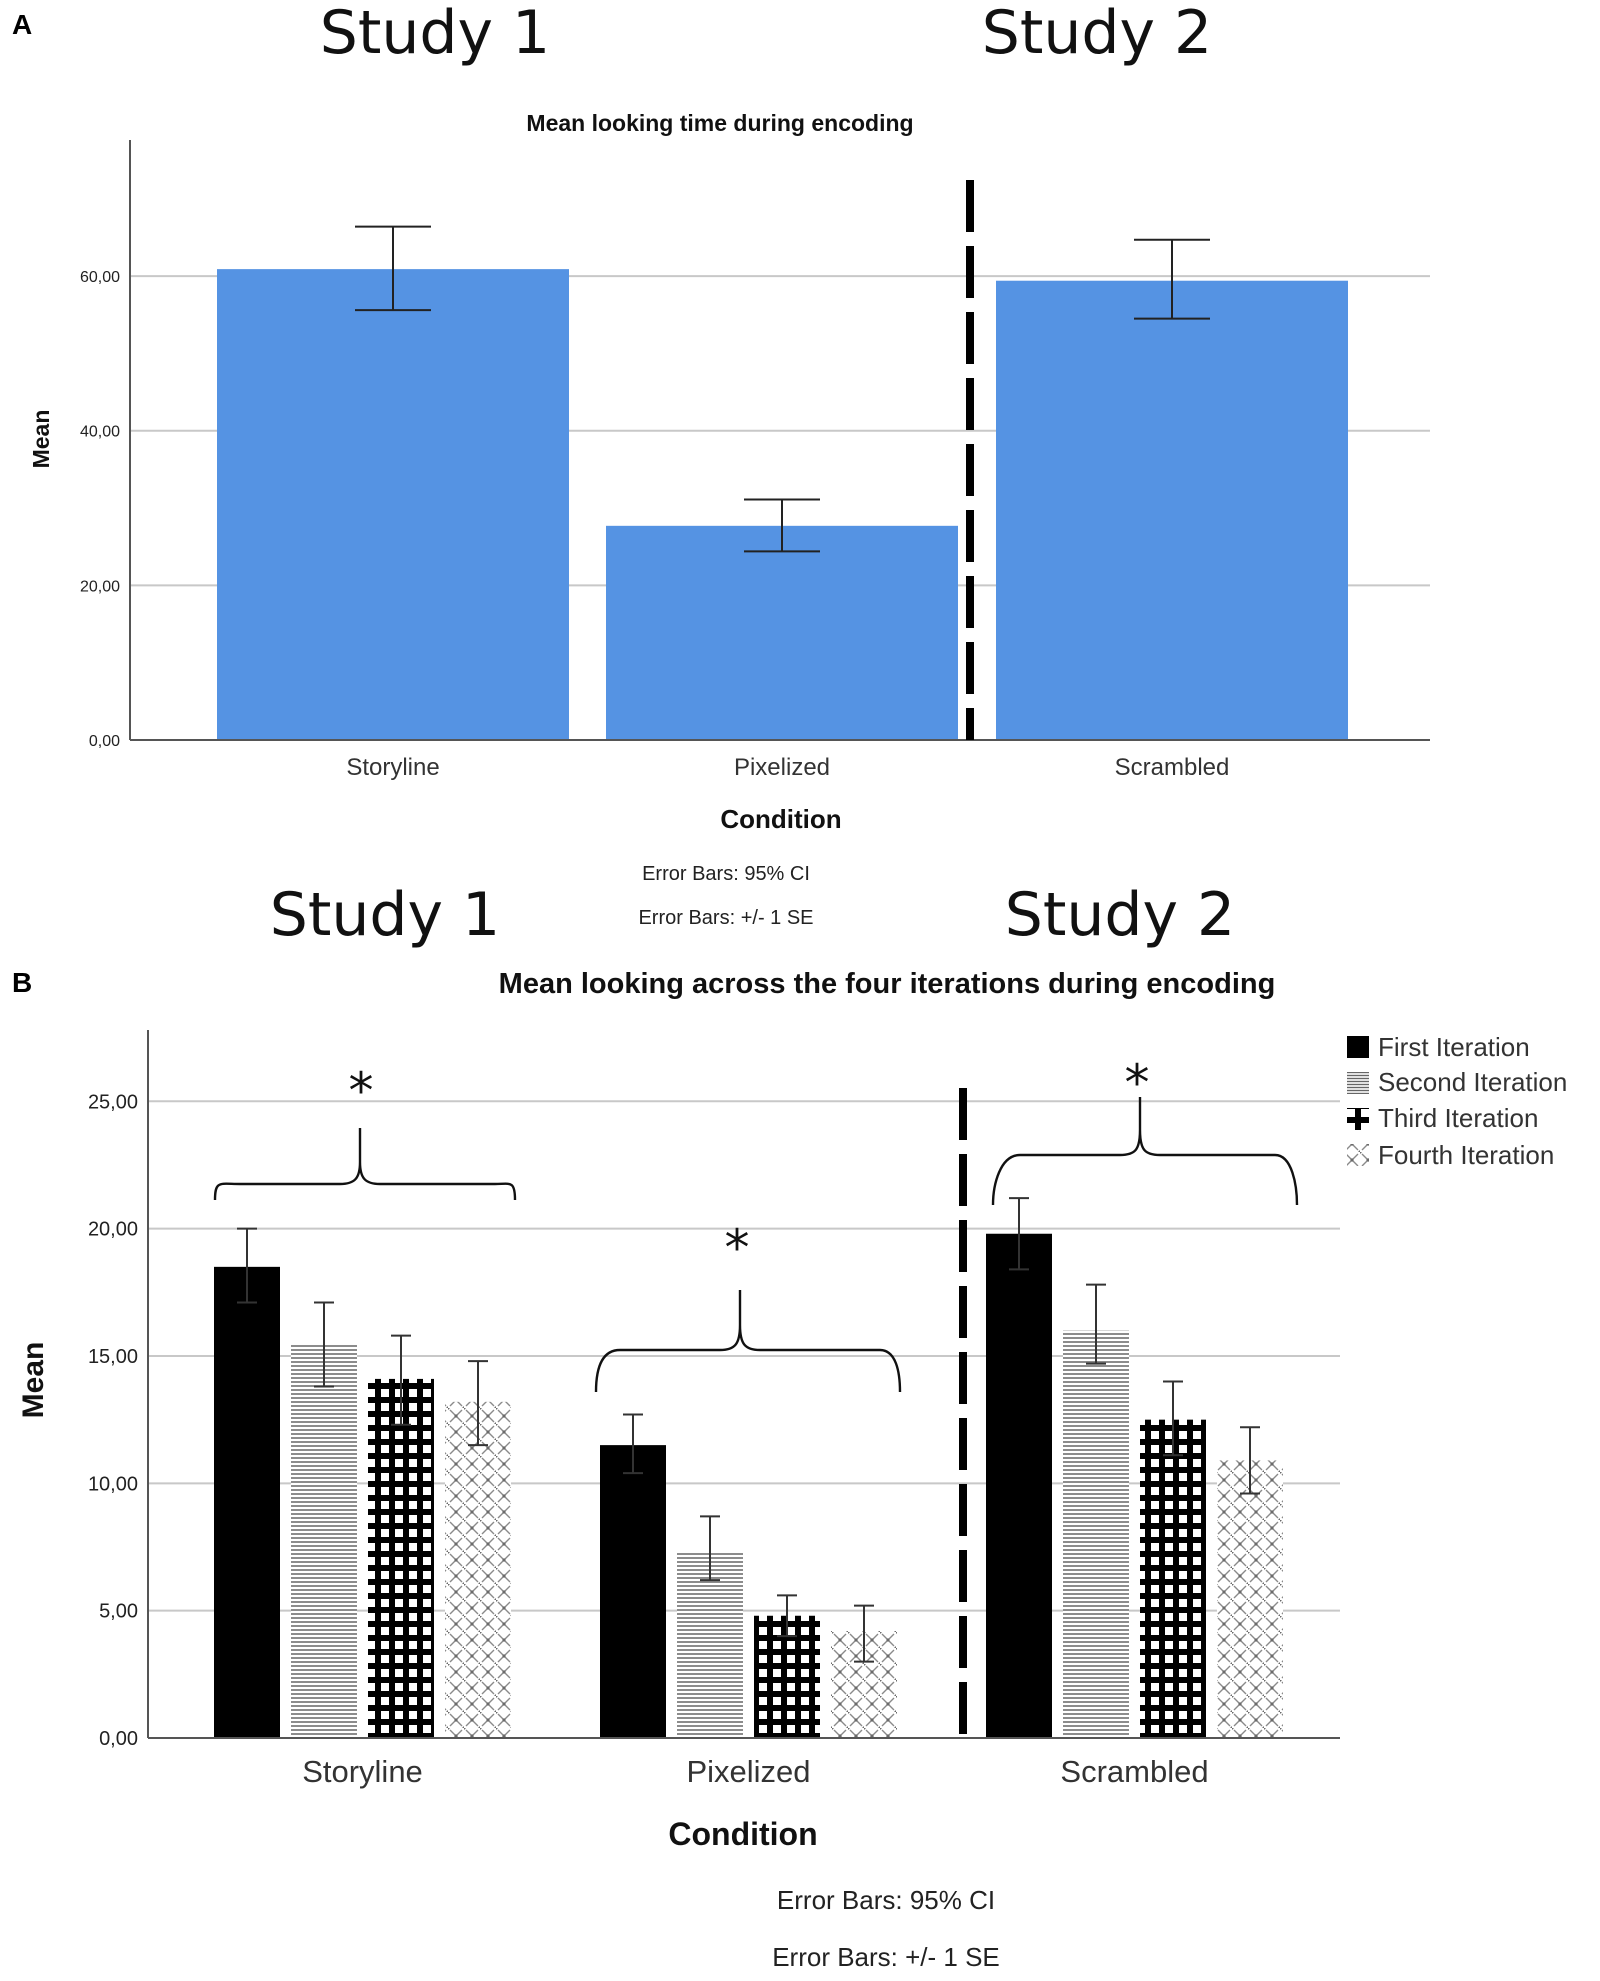  Describe the element at coordinates (478, 1569) in the screenshot. I see `bar-storyline-fourth-iteration` at that location.